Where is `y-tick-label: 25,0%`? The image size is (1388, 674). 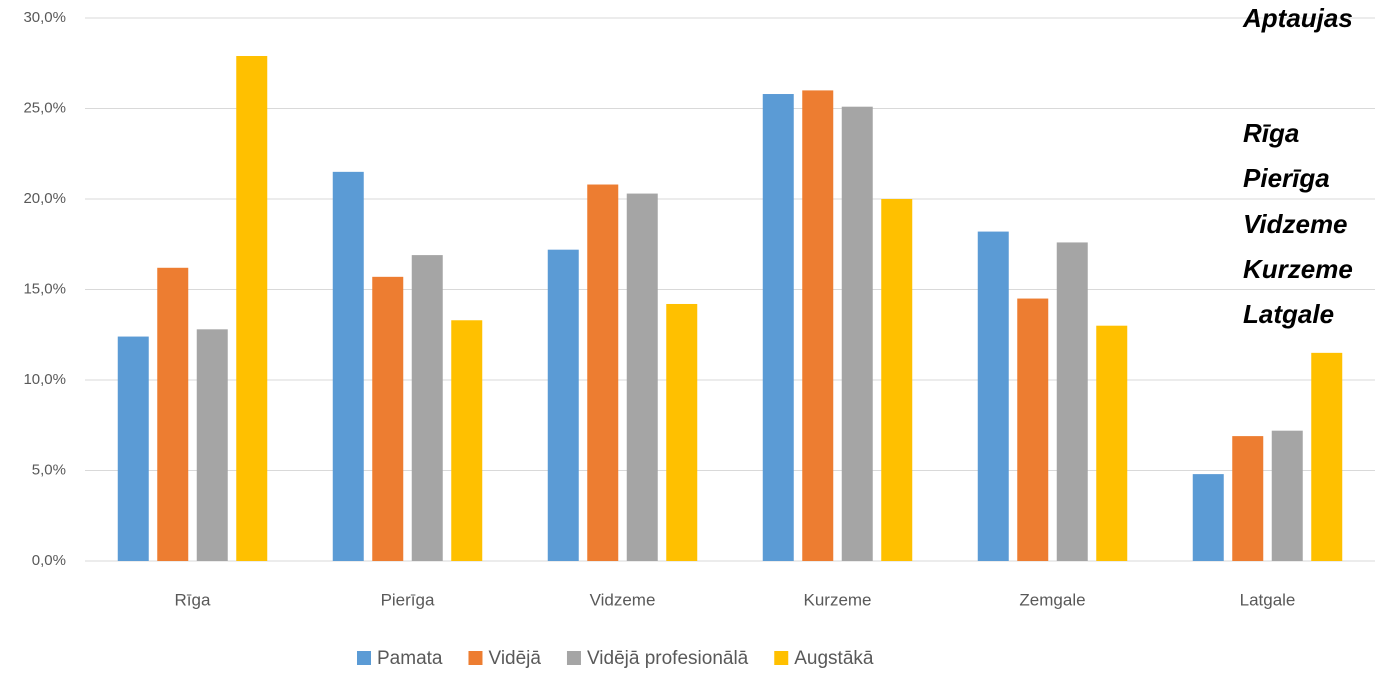
y-tick-label: 25,0% is located at coordinates (44, 107).